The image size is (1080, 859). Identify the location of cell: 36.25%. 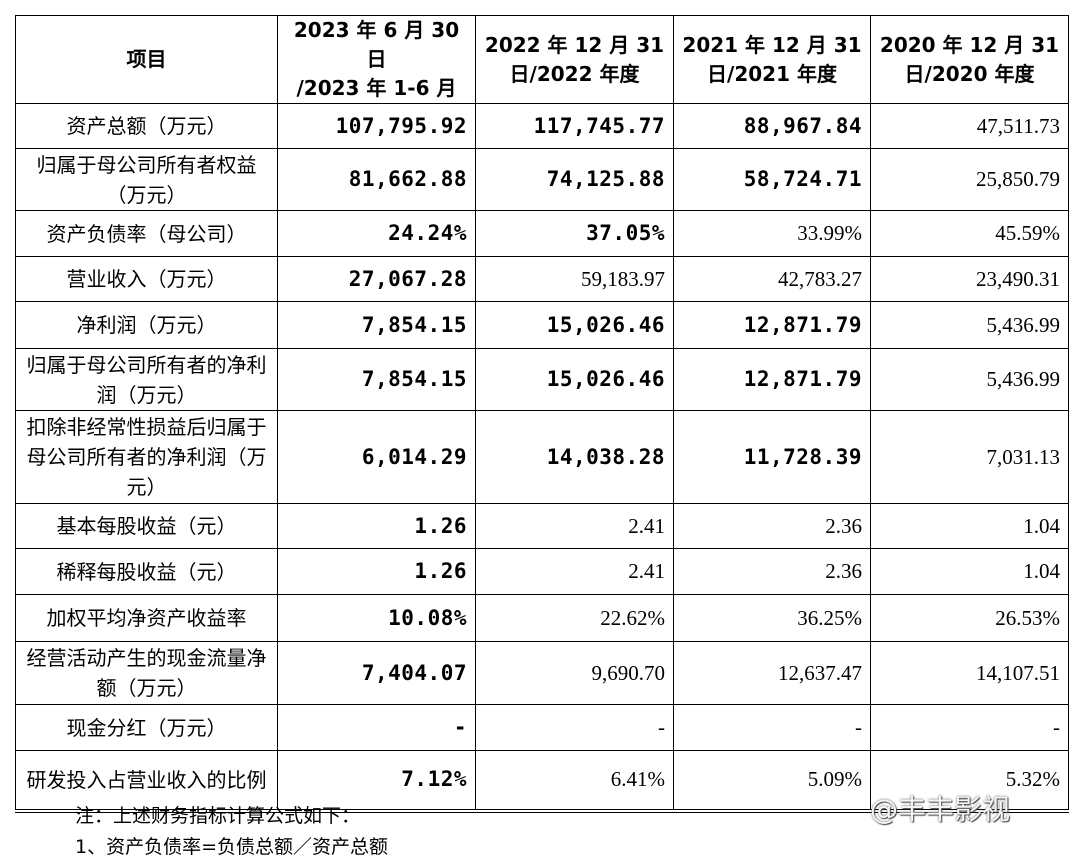
(772, 618).